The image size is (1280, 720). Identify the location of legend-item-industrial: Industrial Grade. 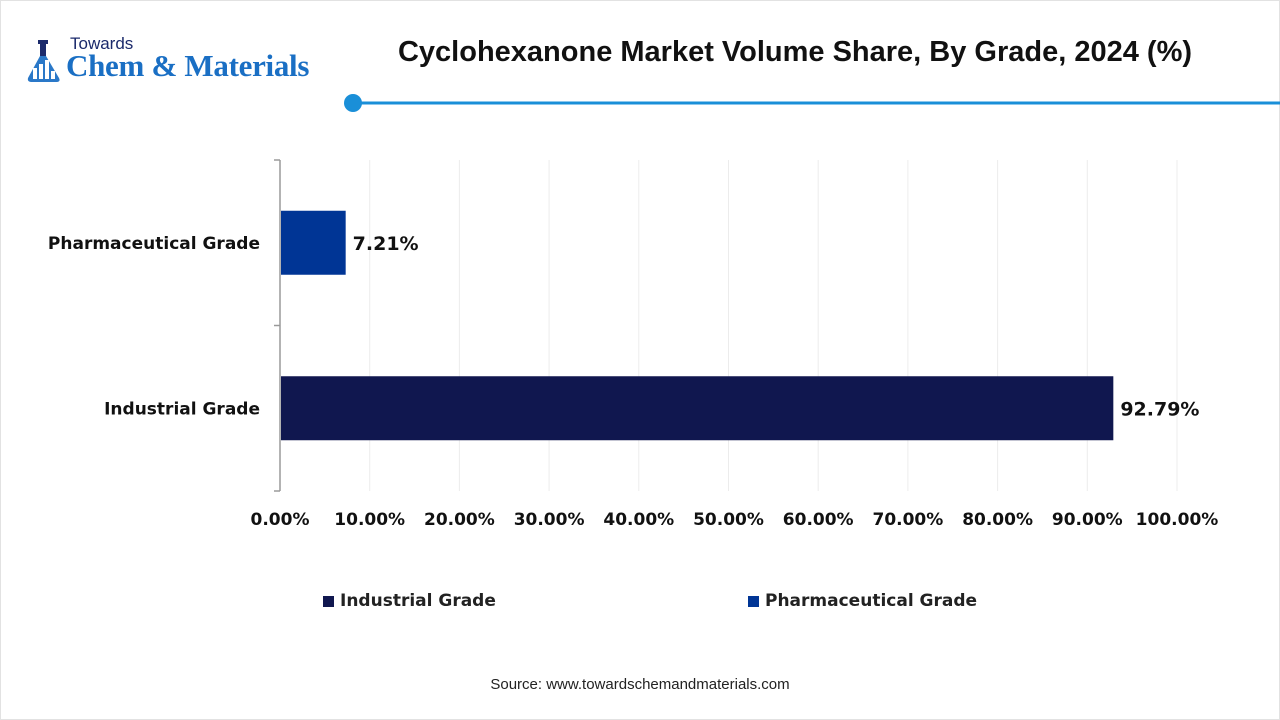
(409, 601).